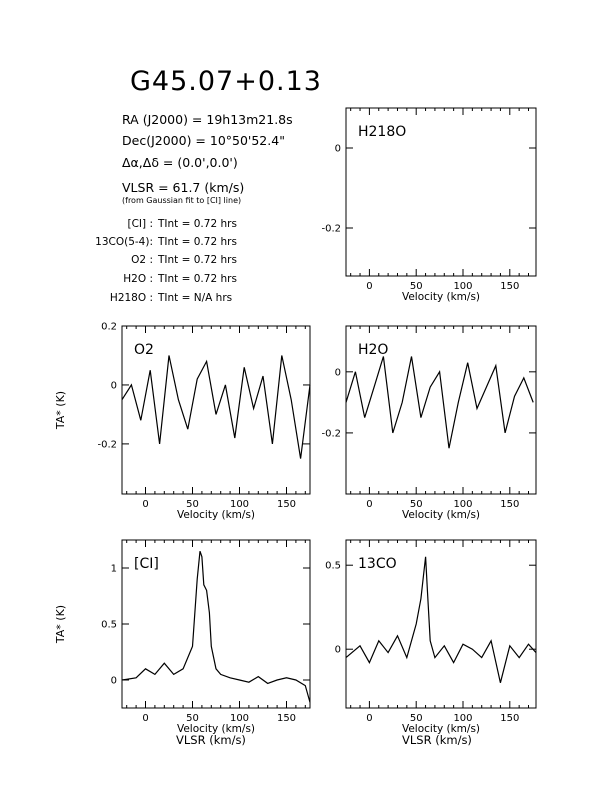  Describe the element at coordinates (124, 242) in the screenshot. I see `tint-label: 13CO(5-4):` at that location.